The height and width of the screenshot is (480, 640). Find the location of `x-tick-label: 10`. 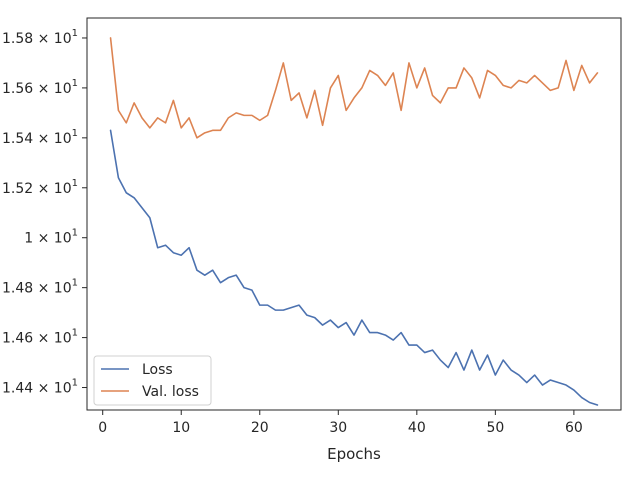

x-tick-label: 10 is located at coordinates (181, 428).